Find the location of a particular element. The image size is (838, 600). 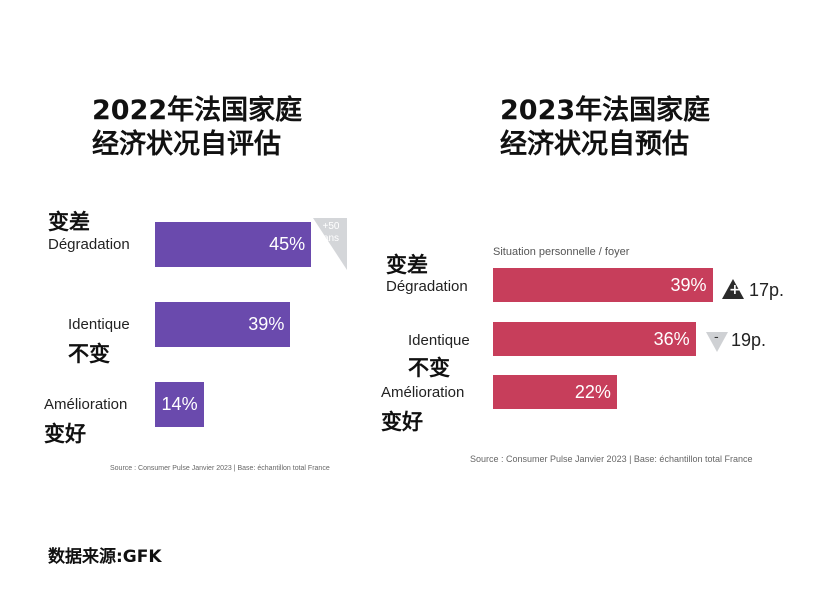

left-label-fr-better: Amélioration is located at coordinates (86, 404).